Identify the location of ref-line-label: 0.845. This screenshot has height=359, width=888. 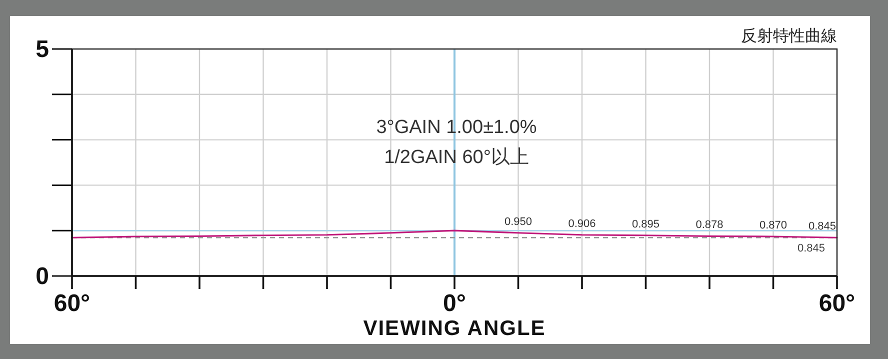
(811, 248).